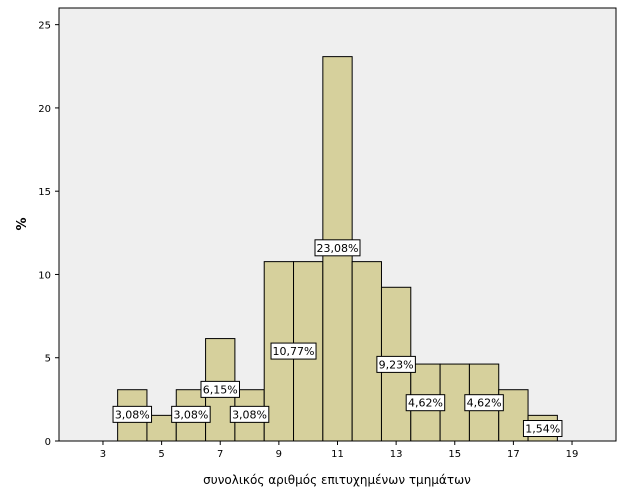 This screenshot has height=501, width=626. I want to click on y-axis-title: %, so click(22, 223).